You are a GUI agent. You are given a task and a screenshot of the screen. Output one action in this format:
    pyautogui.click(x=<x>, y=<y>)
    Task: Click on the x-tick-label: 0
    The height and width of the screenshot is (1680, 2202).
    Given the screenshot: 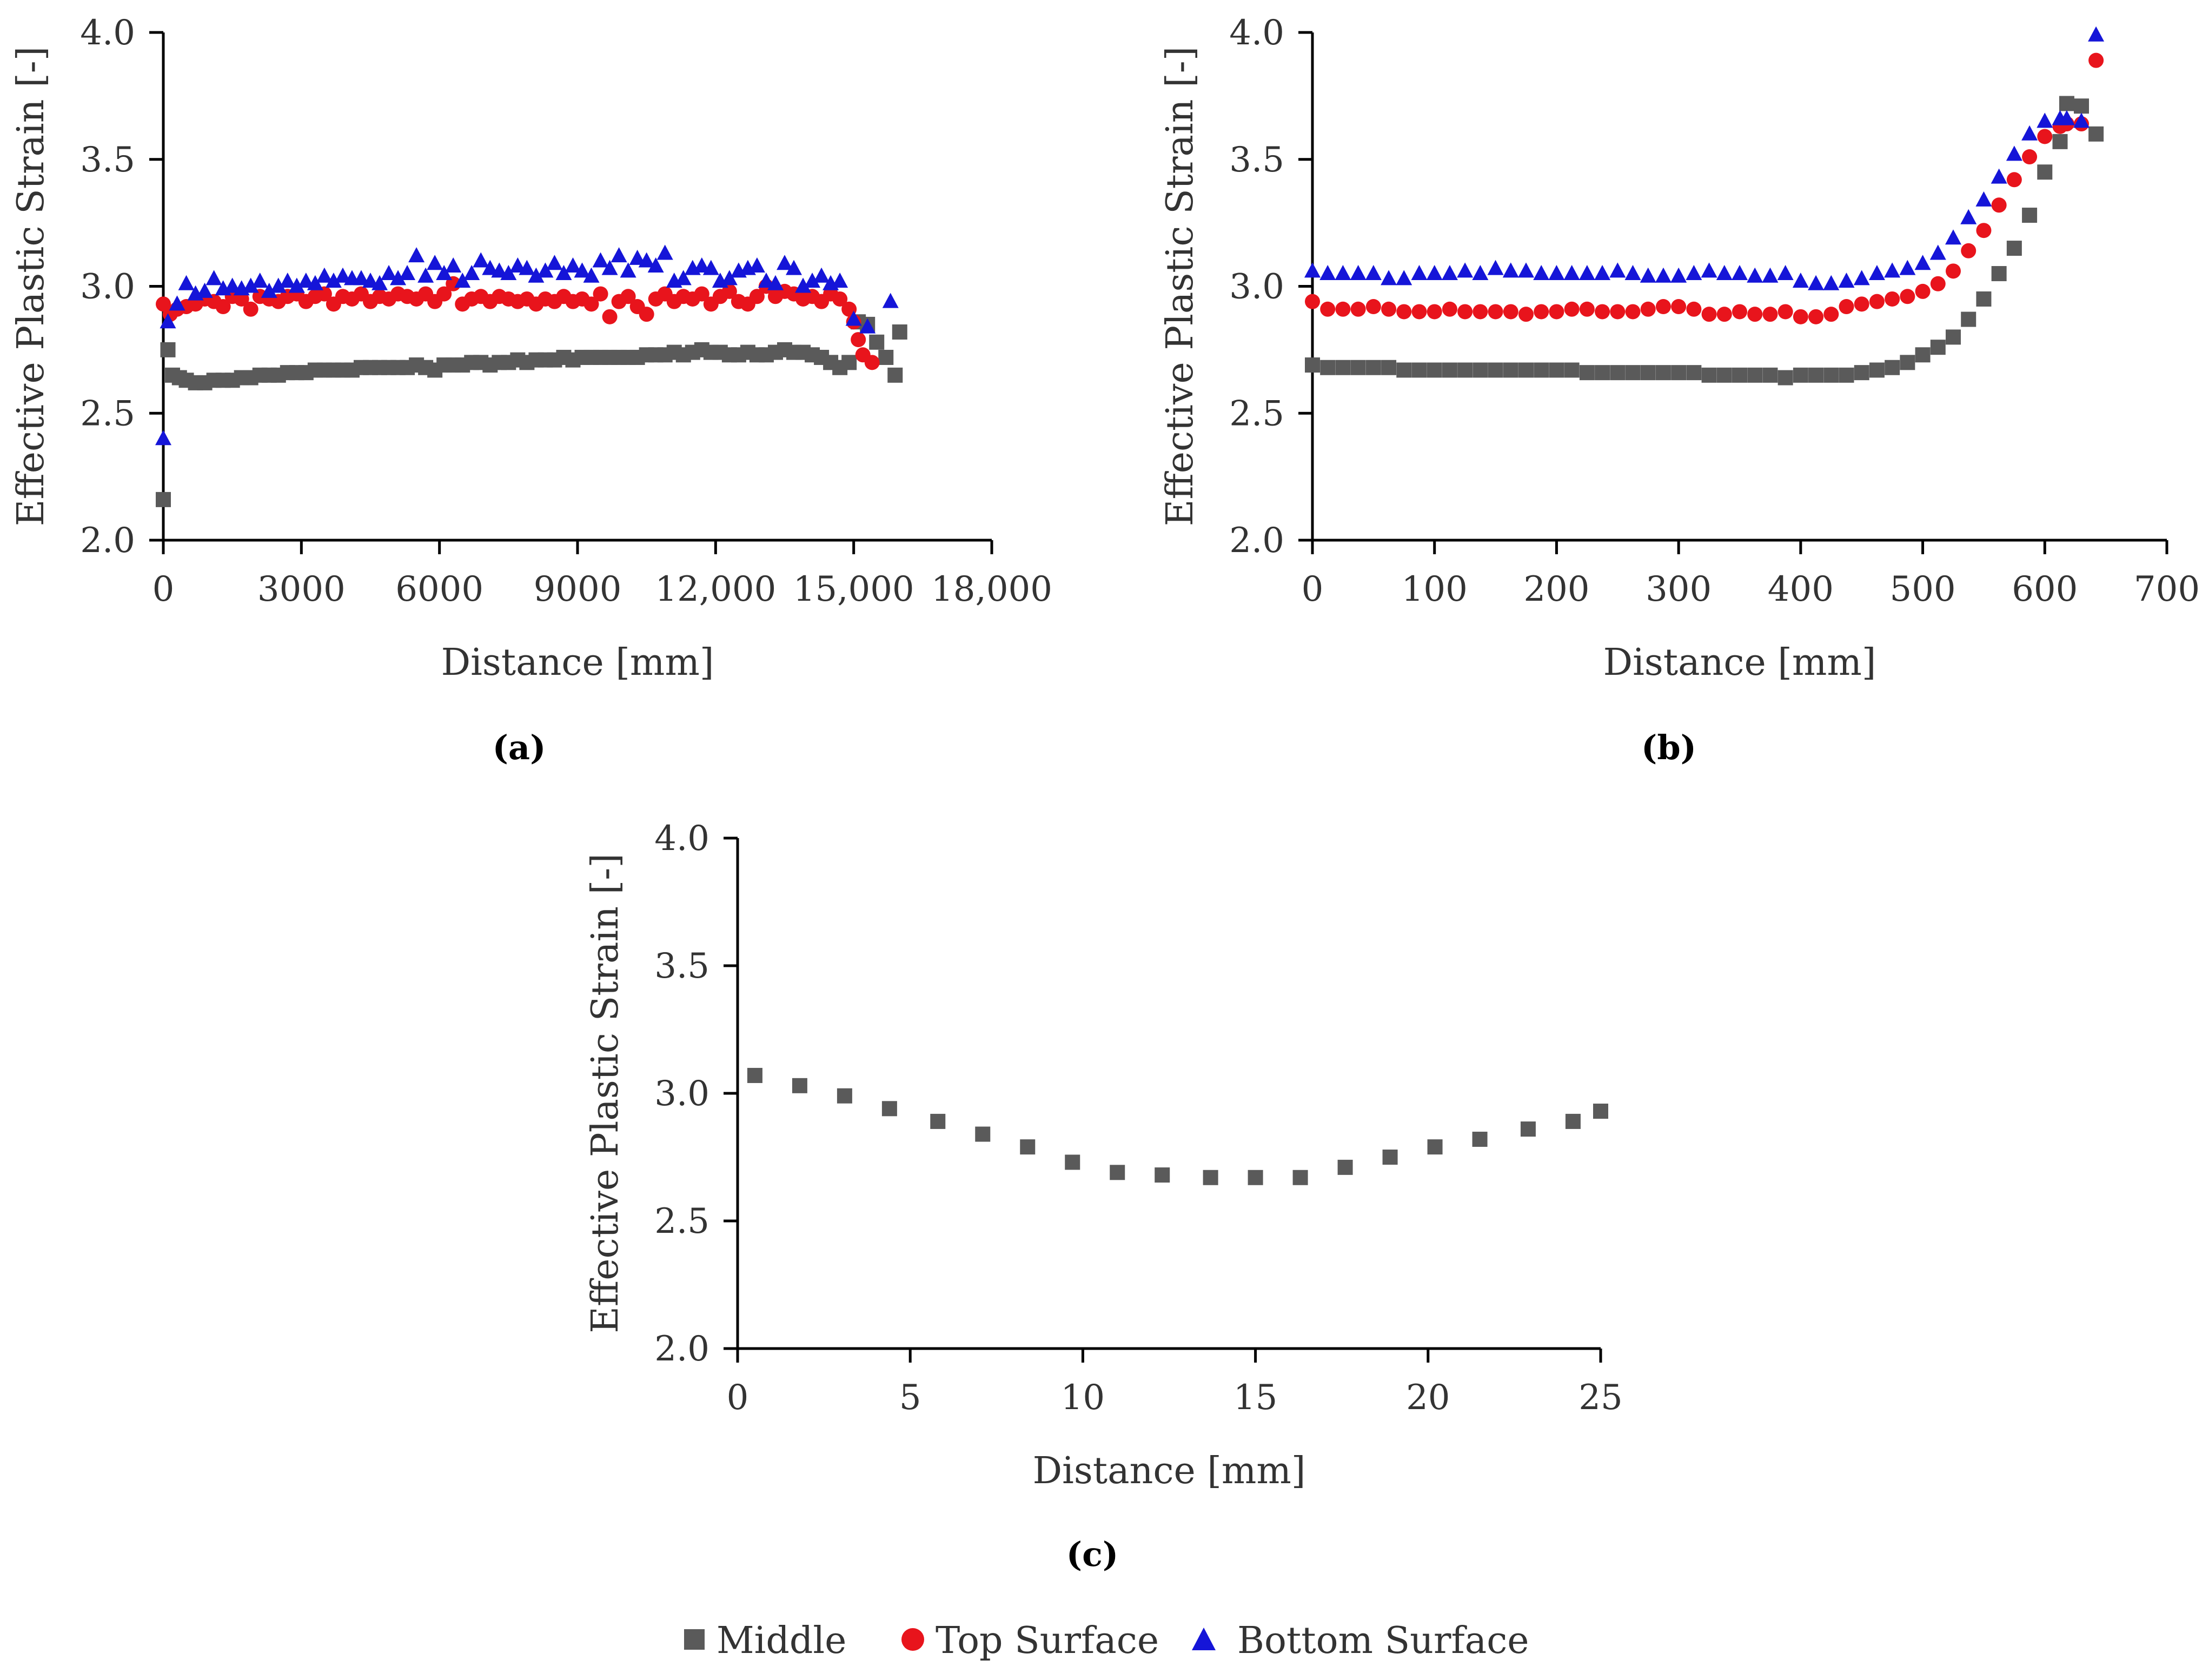 What is the action you would take?
    pyautogui.click(x=163, y=589)
    